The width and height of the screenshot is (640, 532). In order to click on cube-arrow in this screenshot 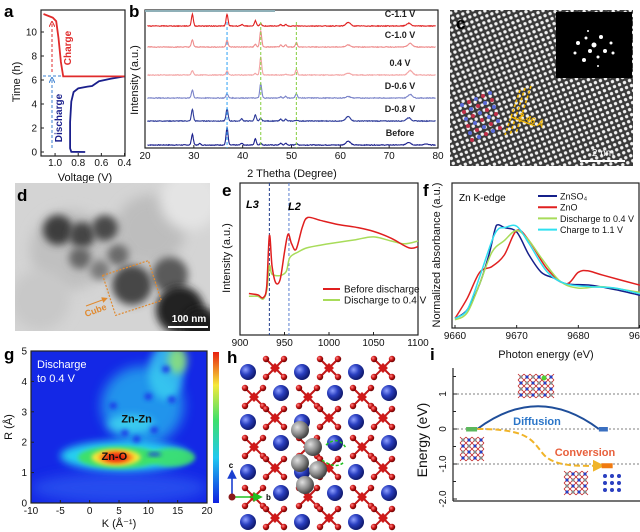, I will do `click(96, 302)`.